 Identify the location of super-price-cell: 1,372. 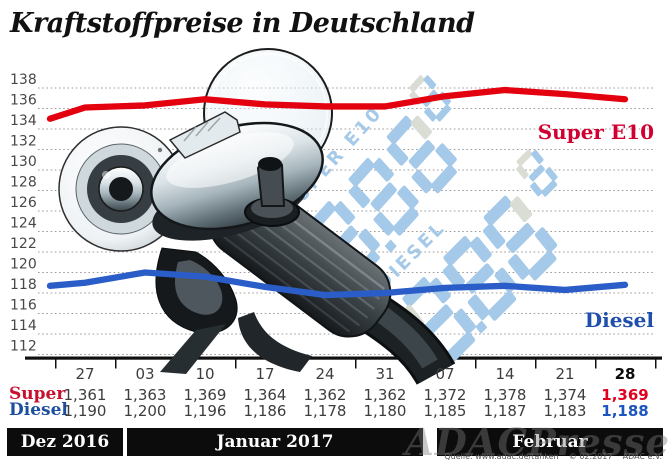
(445, 395).